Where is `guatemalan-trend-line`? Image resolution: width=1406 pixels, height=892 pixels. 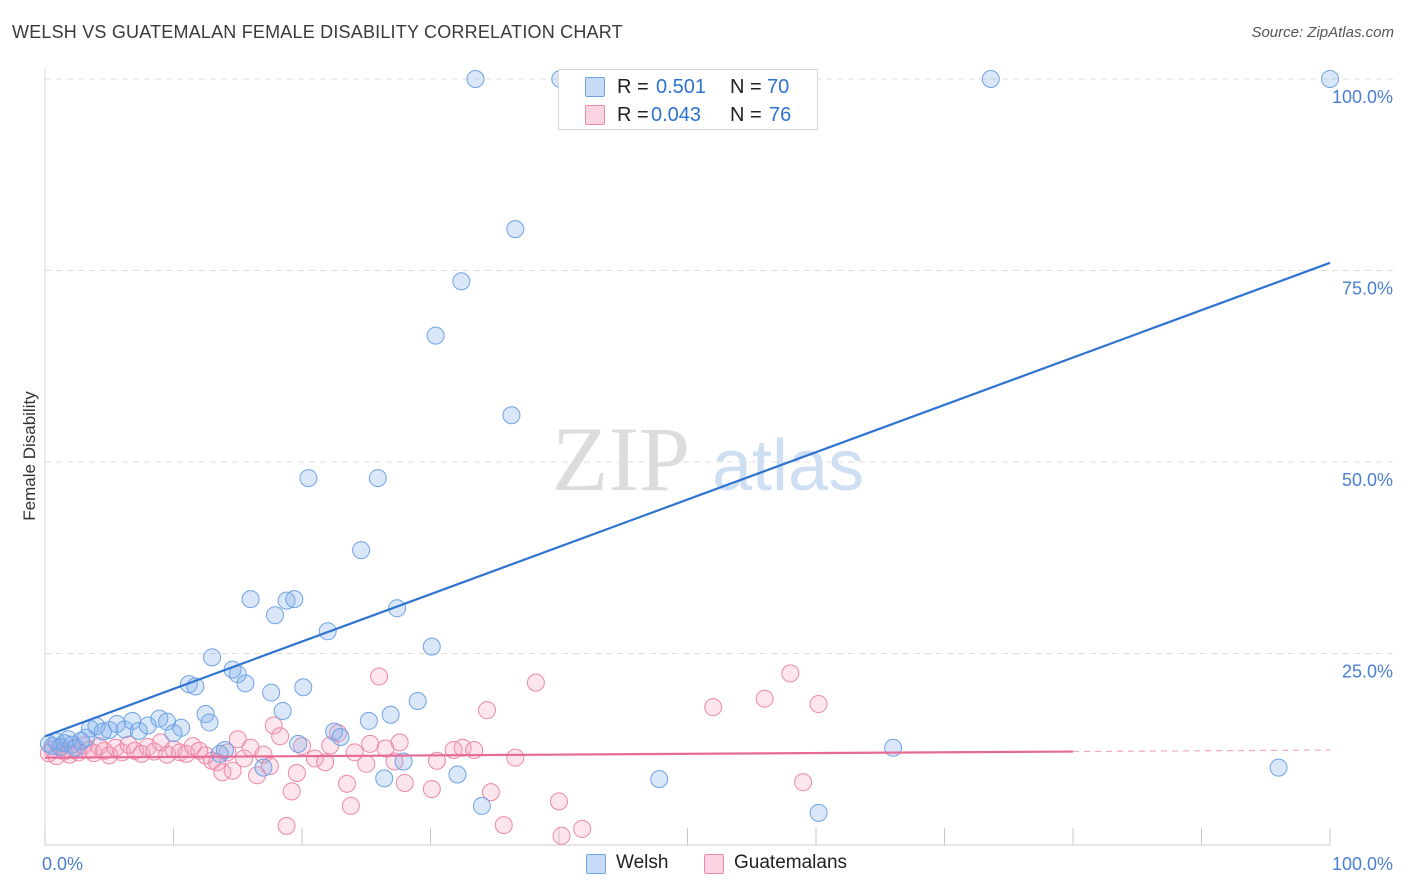
guatemalan-trend-line is located at coordinates (559, 754).